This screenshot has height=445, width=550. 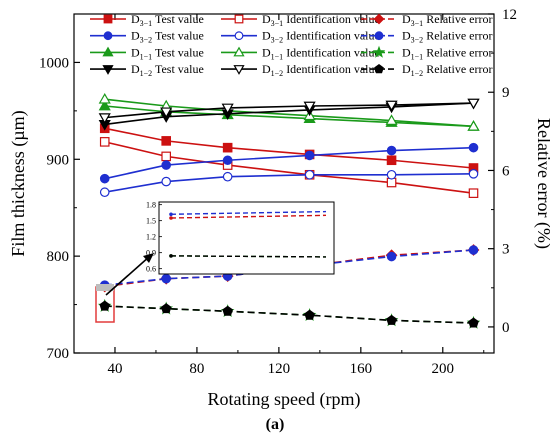 What do you see at coordinates (18, 183) in the screenshot?
I see `y-left-axis-label: Film thickness (µm)` at bounding box center [18, 183].